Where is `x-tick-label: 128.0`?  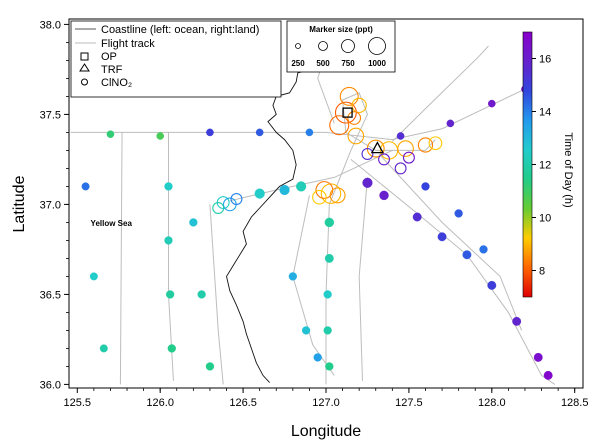
x-tick-label: 128.0 is located at coordinates (492, 403).